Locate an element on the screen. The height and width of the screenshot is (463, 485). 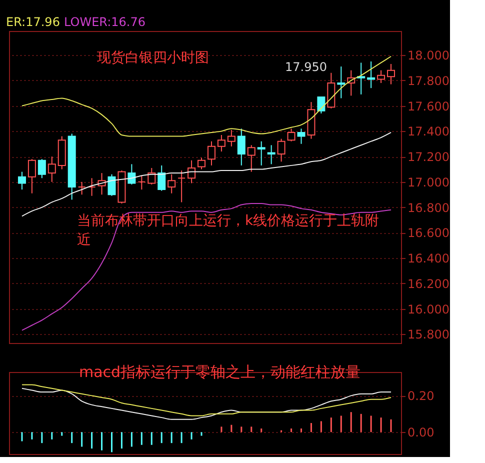
y-tick-label: 0.20 is located at coordinates (421, 396).